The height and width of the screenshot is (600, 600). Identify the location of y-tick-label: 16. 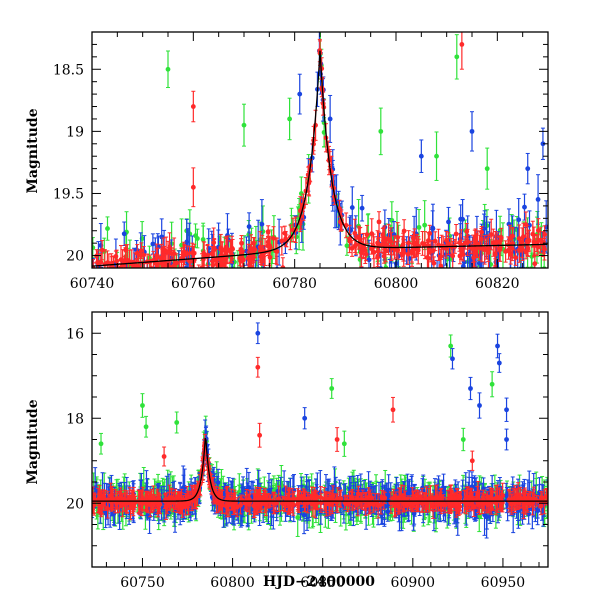
(75, 334).